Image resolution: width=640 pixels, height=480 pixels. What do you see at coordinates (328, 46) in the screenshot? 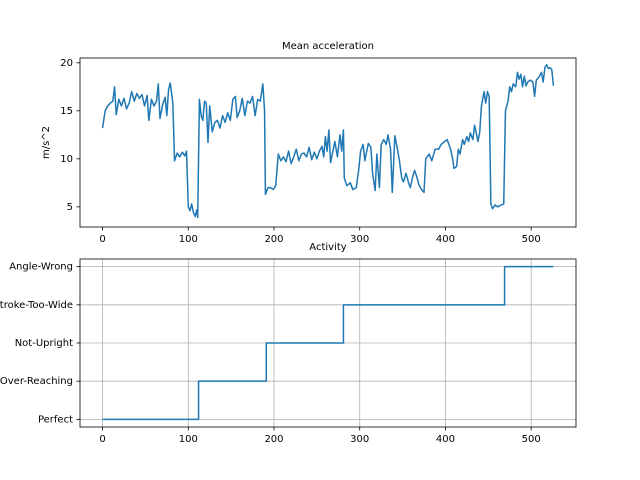
I see `chart-title: Mean acceleration` at bounding box center [328, 46].